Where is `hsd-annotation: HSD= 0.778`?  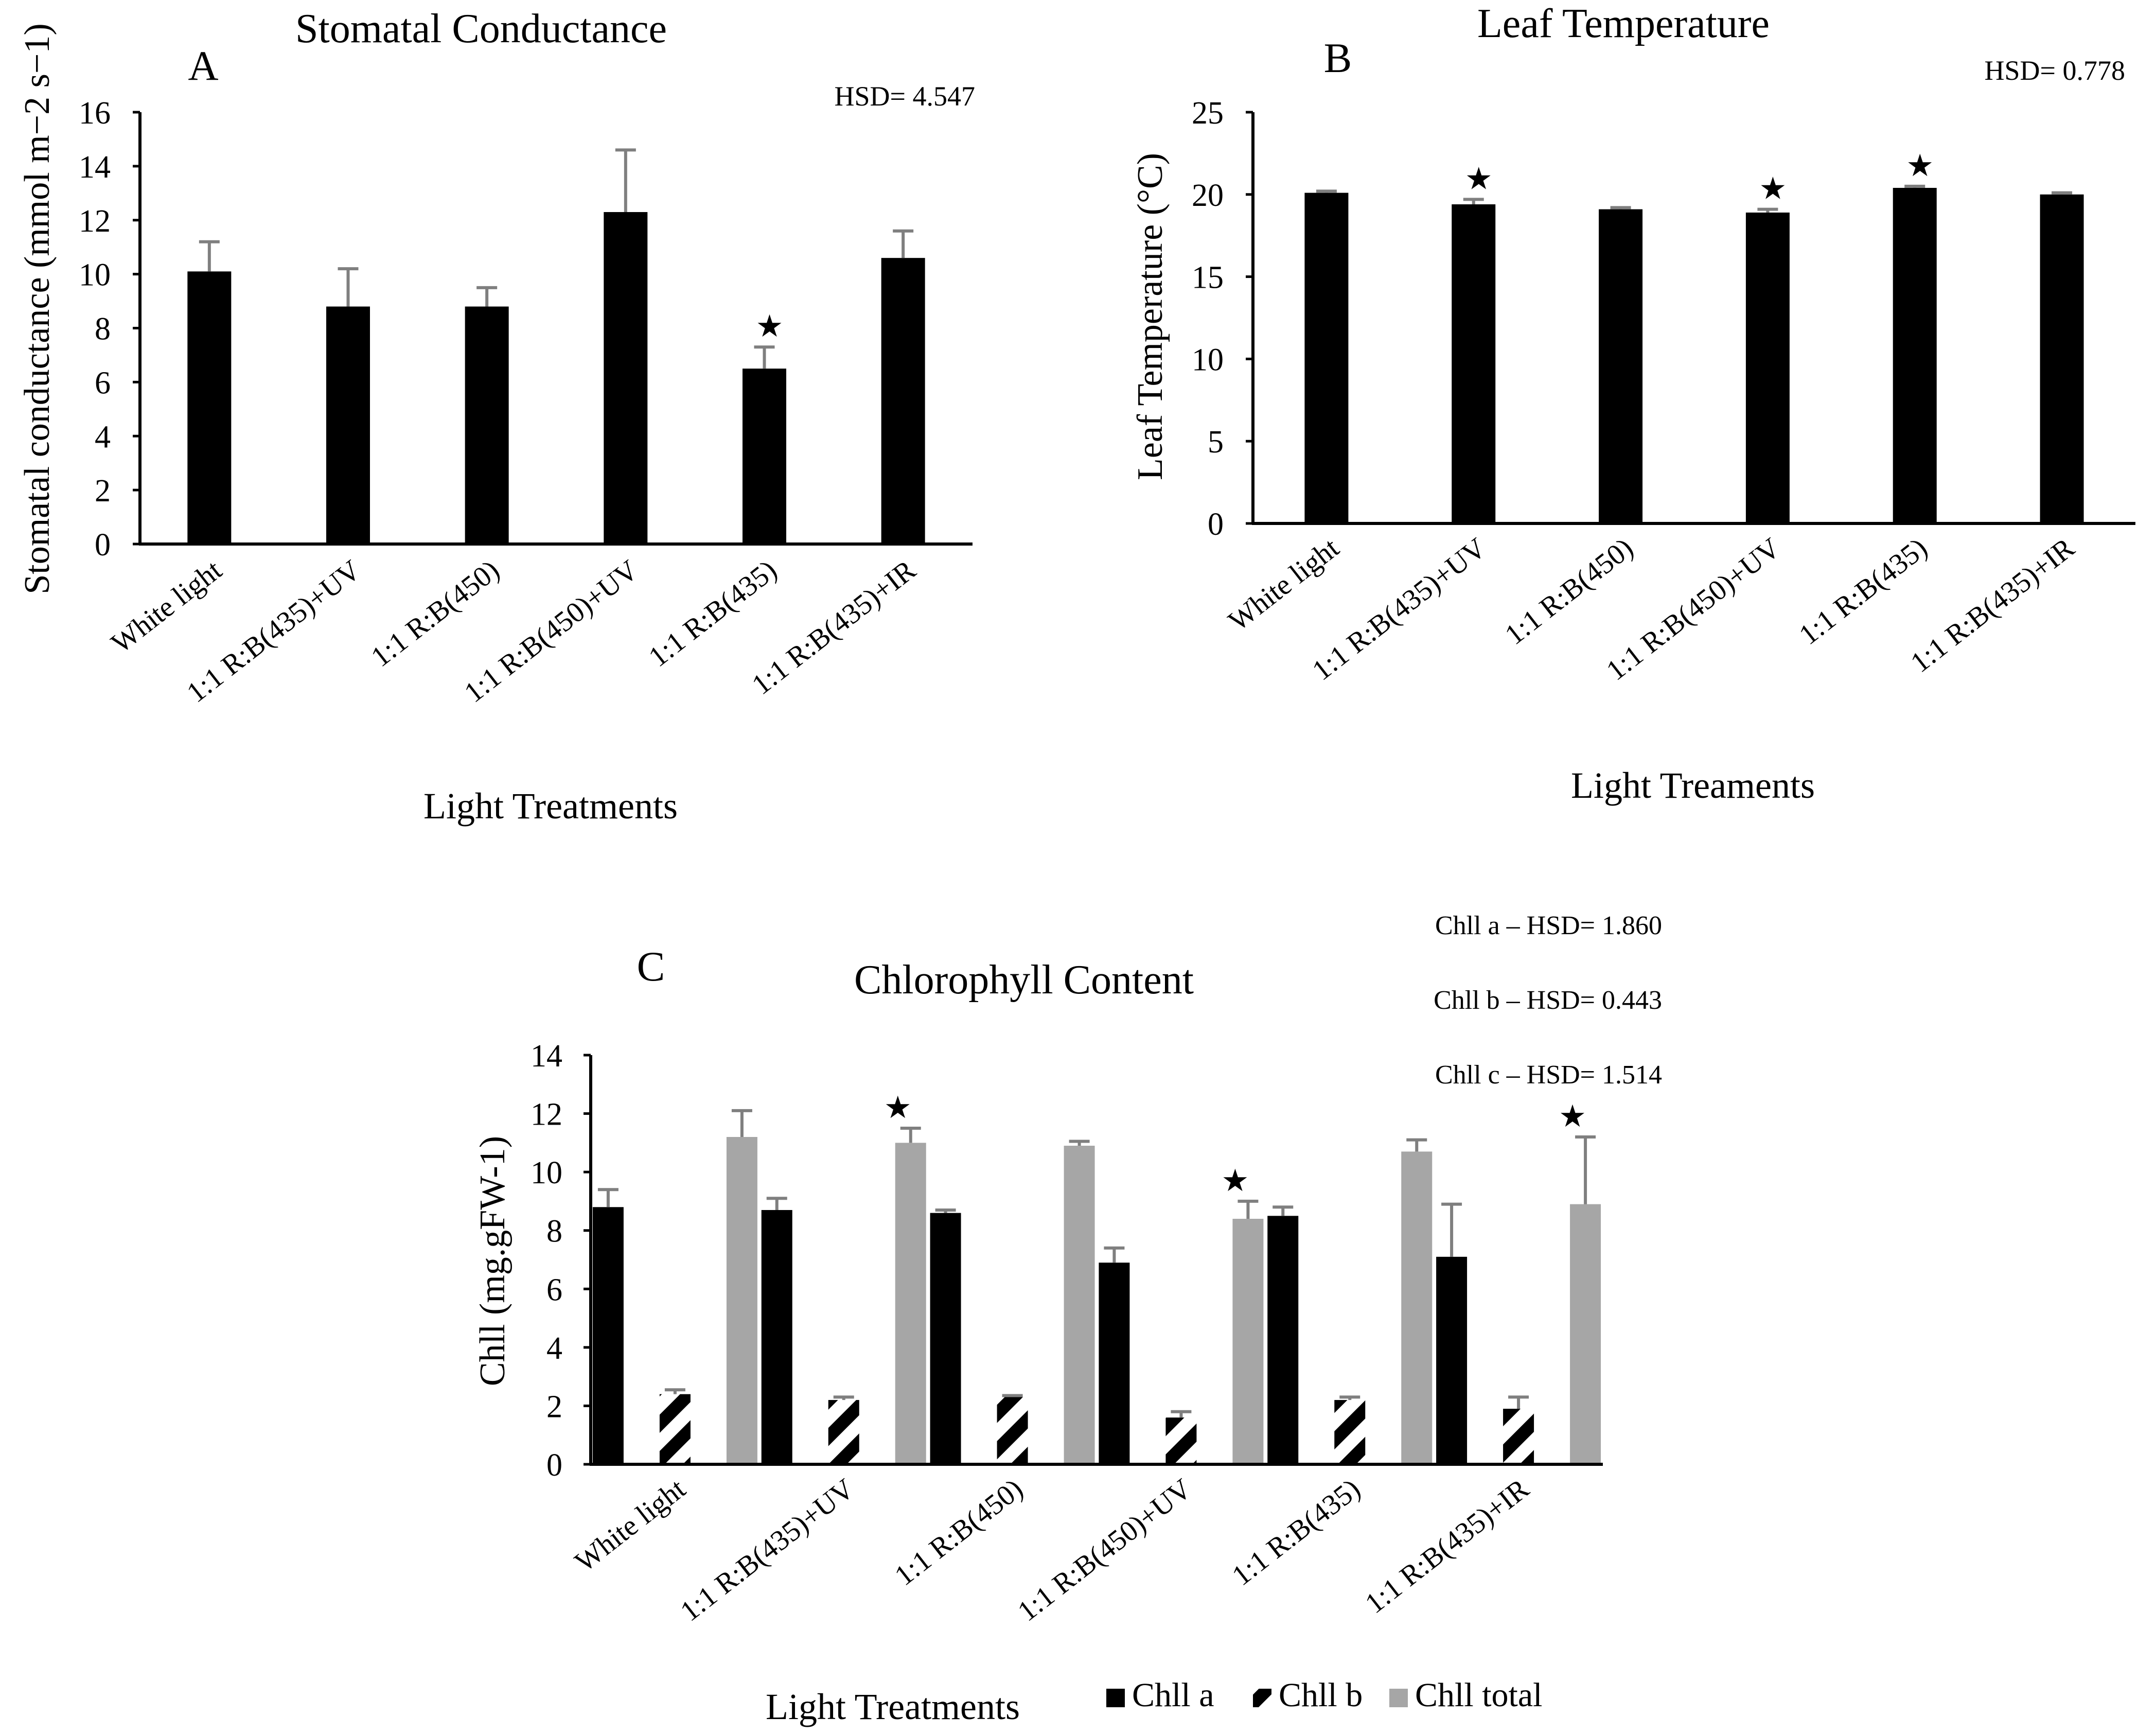
hsd-annotation: HSD= 0.778 is located at coordinates (2055, 70).